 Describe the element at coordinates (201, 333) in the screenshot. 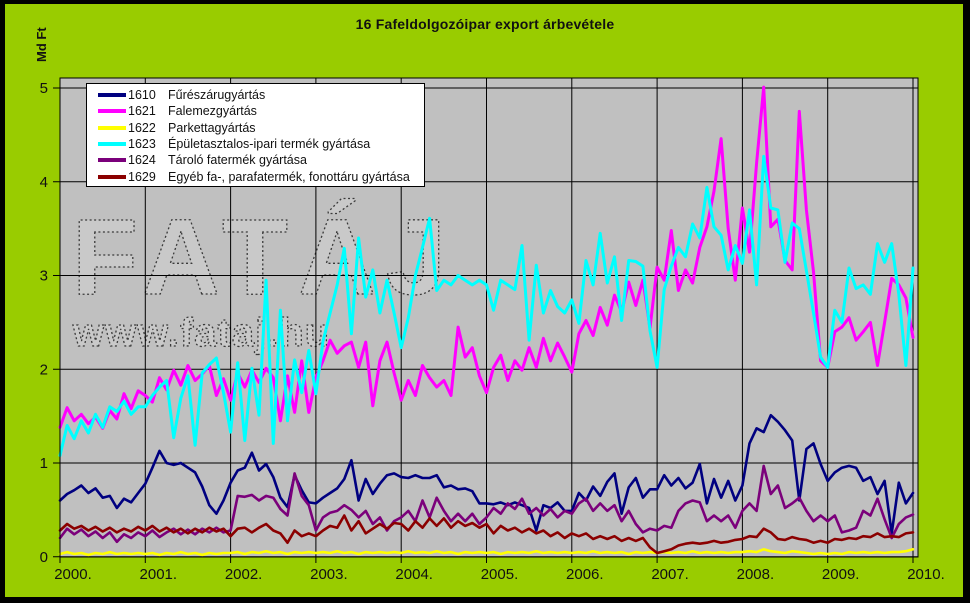

I see `watermark-url-text: www.fataj.hu` at that location.